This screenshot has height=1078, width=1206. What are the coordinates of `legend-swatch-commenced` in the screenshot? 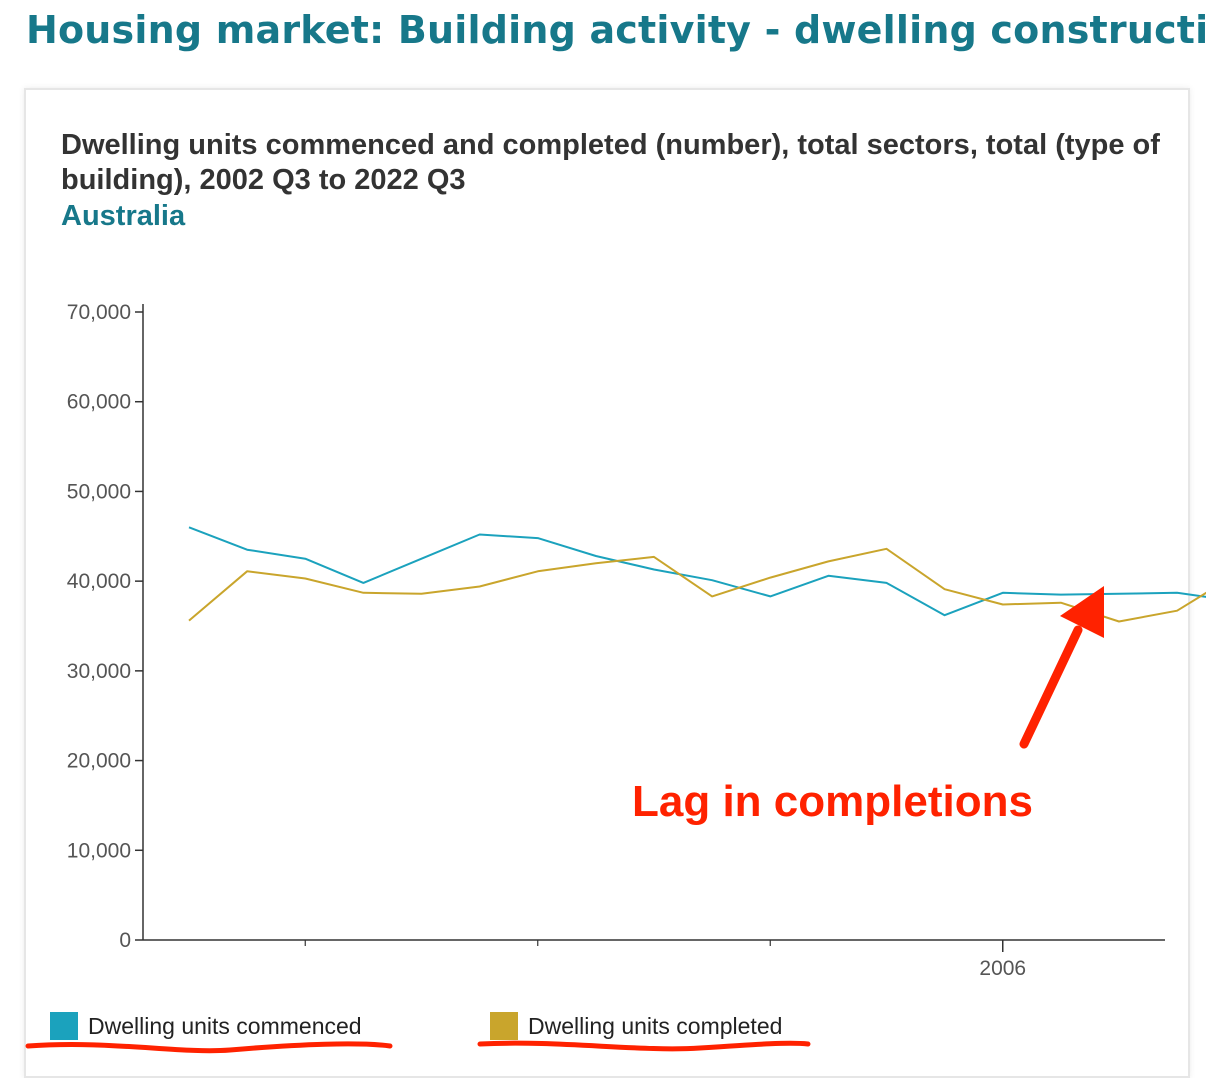 It's located at (64, 1026).